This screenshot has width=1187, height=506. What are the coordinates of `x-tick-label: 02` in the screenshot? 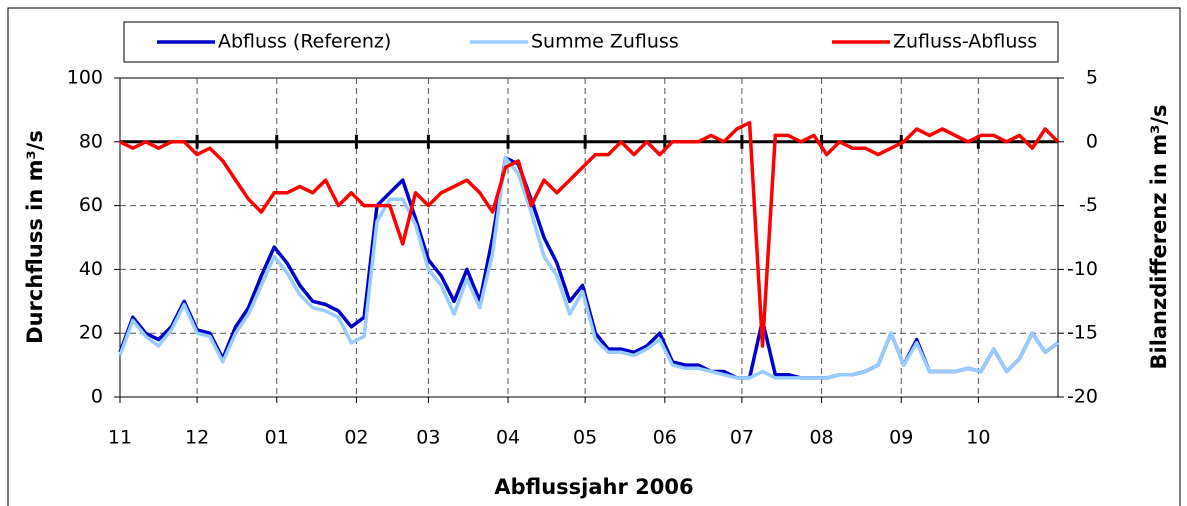 It's located at (356, 438).